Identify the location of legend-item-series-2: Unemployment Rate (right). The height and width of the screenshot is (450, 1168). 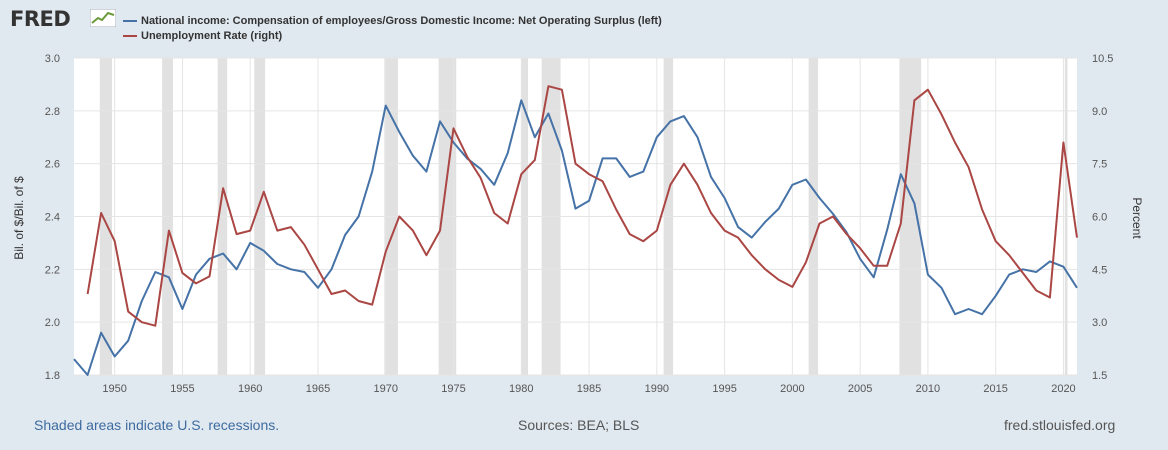
(392, 35).